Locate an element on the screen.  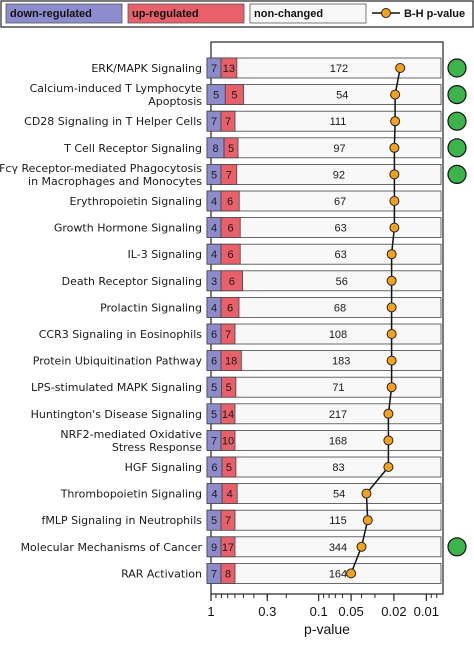
count-unchanged: 183 is located at coordinates (341, 362).